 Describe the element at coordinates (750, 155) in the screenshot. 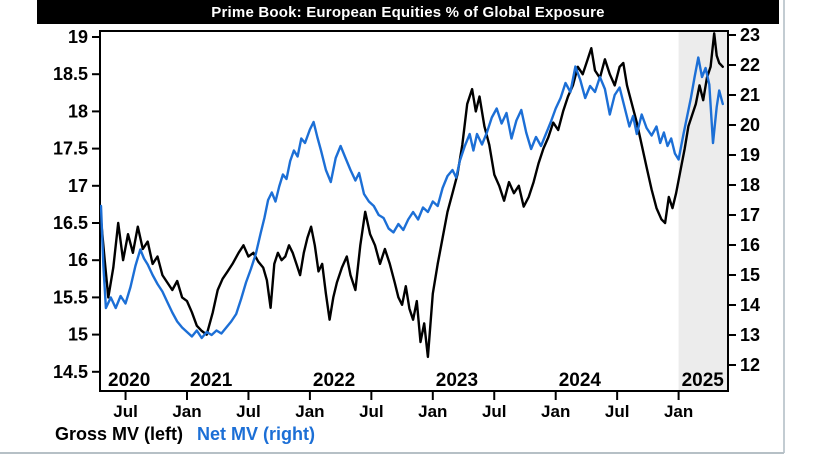

I see `right-axis-label: 19` at that location.